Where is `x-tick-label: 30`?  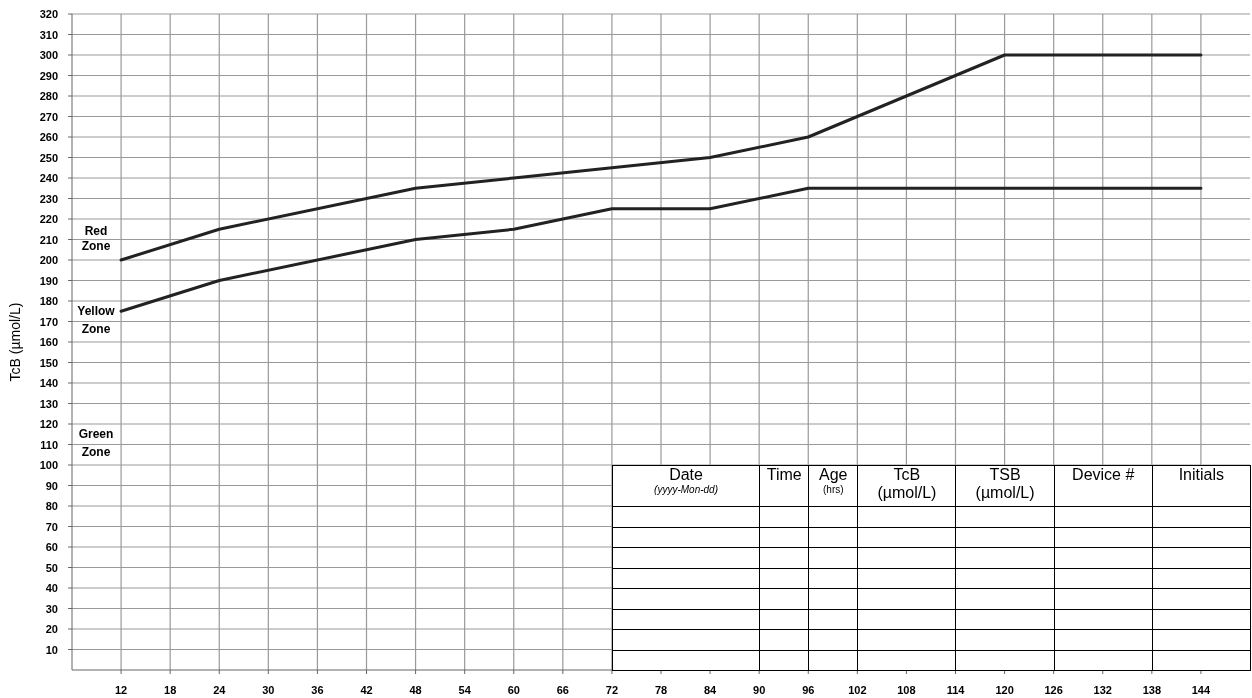
x-tick-label: 30 is located at coordinates (268, 690).